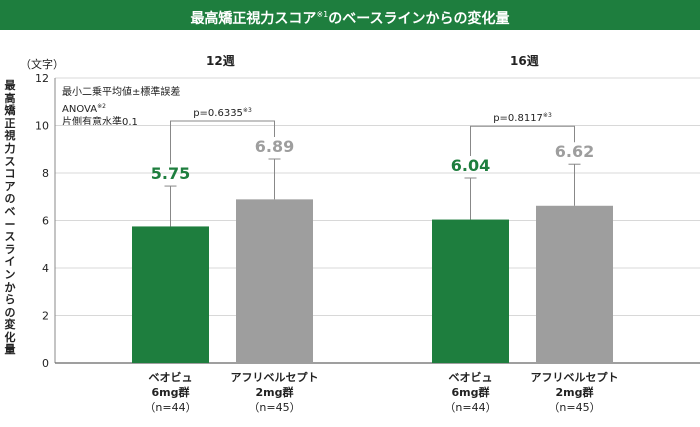 The image size is (700, 427). Describe the element at coordinates (322, 14) in the screenshot. I see `title-footnote-mark: ※1` at that location.